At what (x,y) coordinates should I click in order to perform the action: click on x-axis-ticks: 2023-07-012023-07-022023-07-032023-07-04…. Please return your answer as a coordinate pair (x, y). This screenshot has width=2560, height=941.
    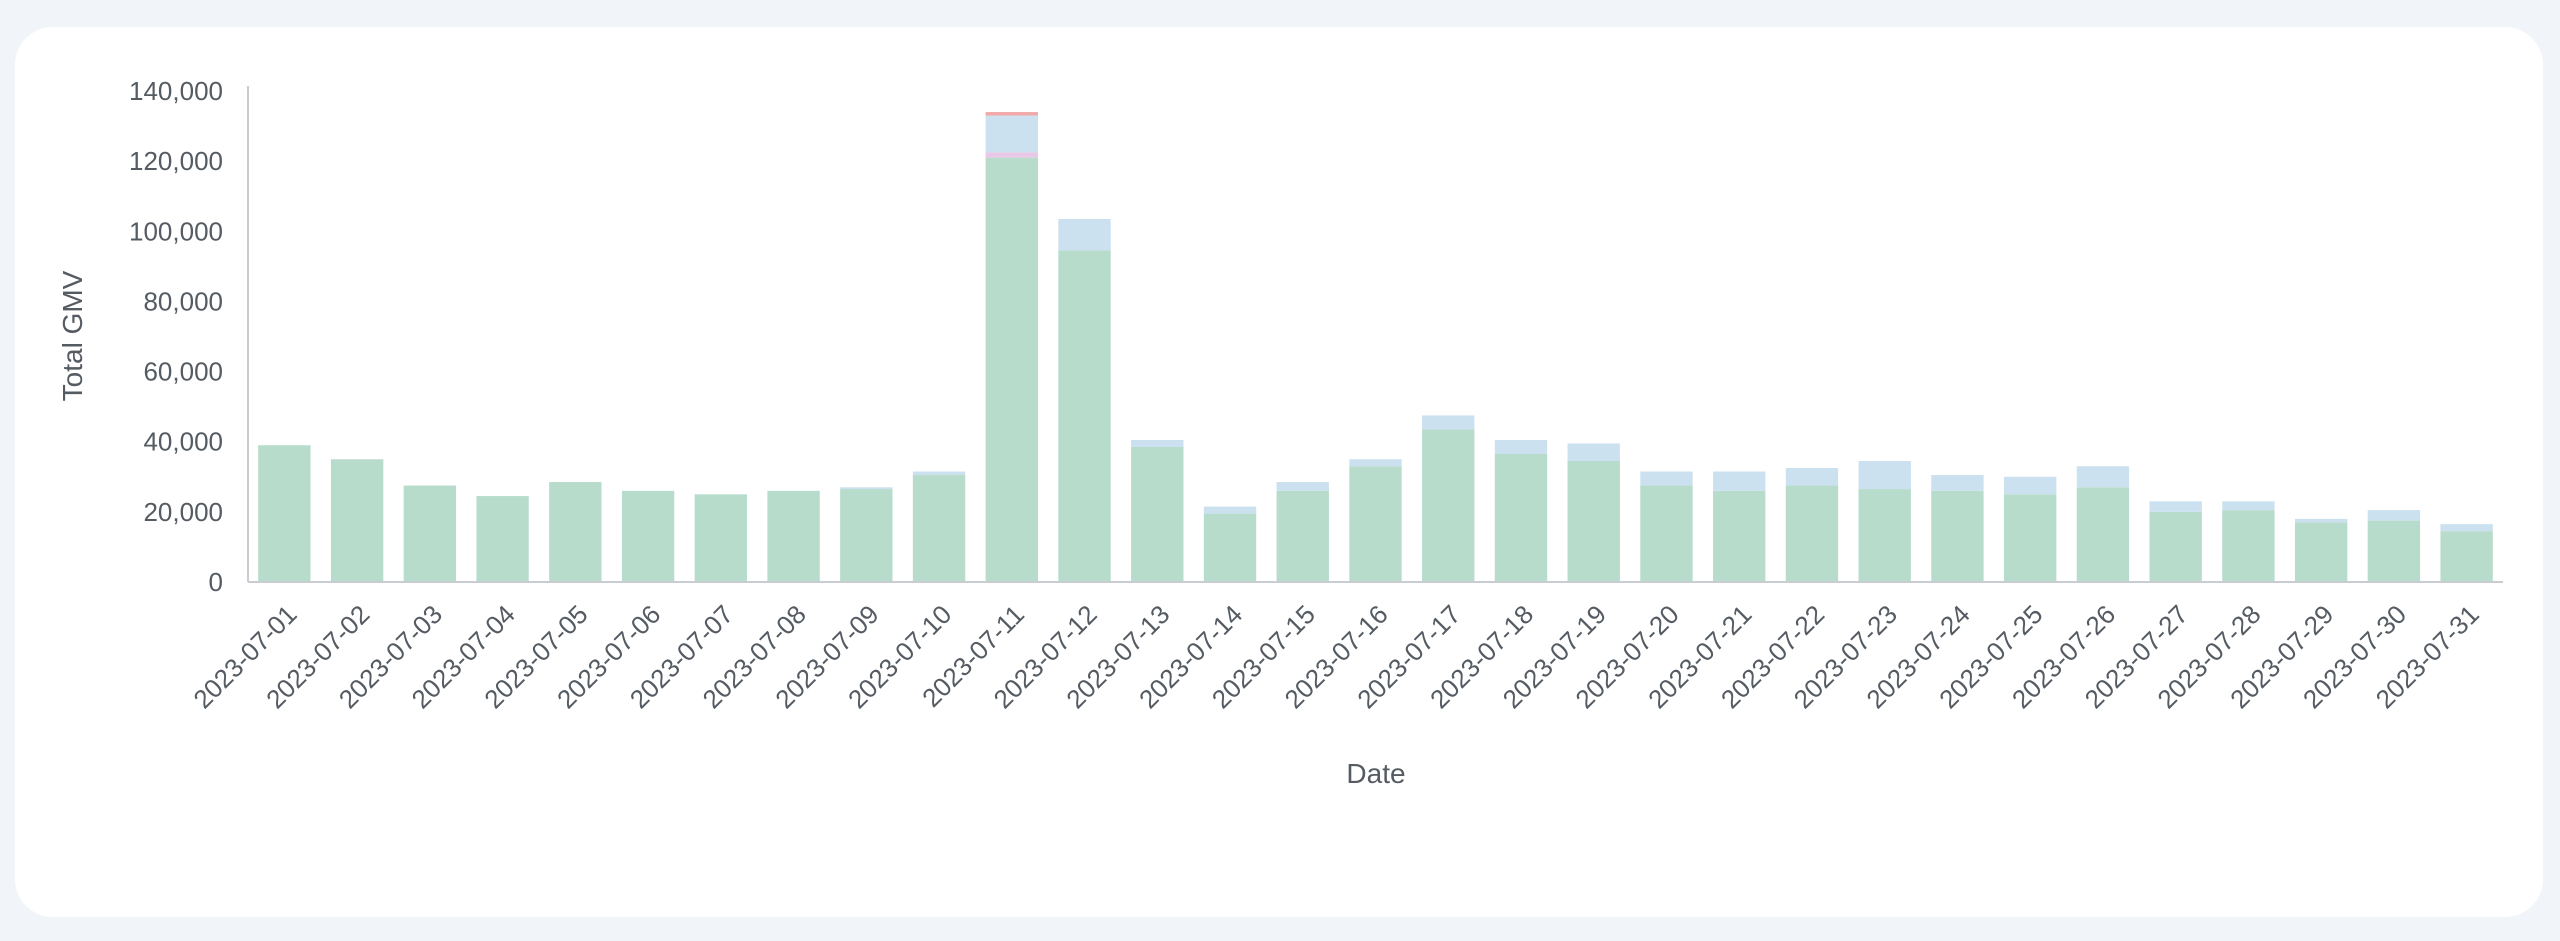
    Looking at the image, I should click on (1336, 656).